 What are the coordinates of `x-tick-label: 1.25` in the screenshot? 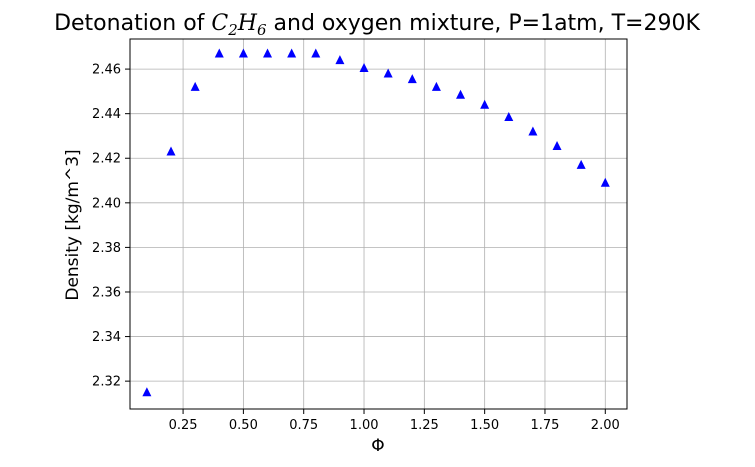 It's located at (424, 425).